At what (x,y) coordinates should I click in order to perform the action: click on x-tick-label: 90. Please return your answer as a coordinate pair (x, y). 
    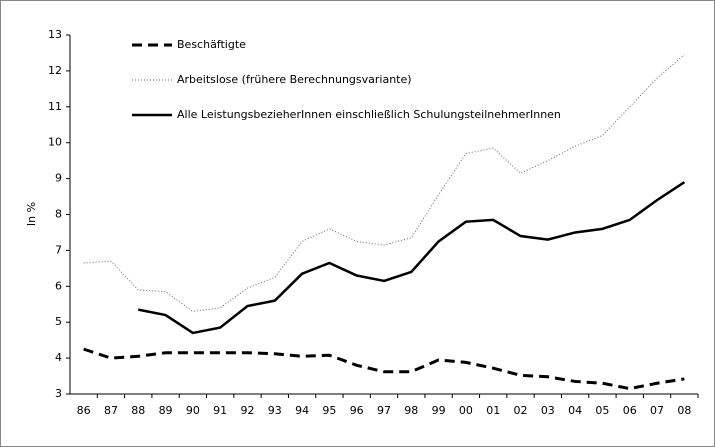
    Looking at the image, I should click on (193, 410).